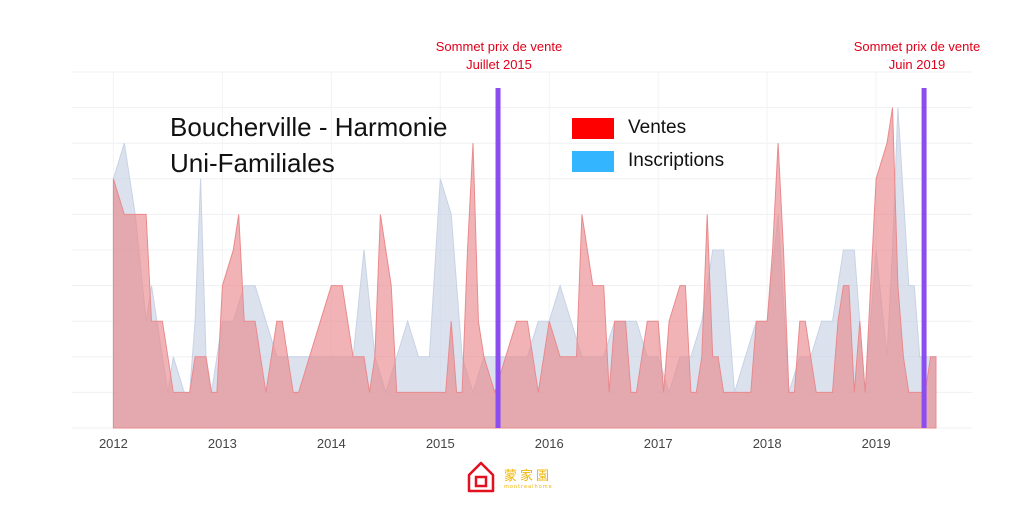  I want to click on legend-swatch-ventes, so click(593, 128).